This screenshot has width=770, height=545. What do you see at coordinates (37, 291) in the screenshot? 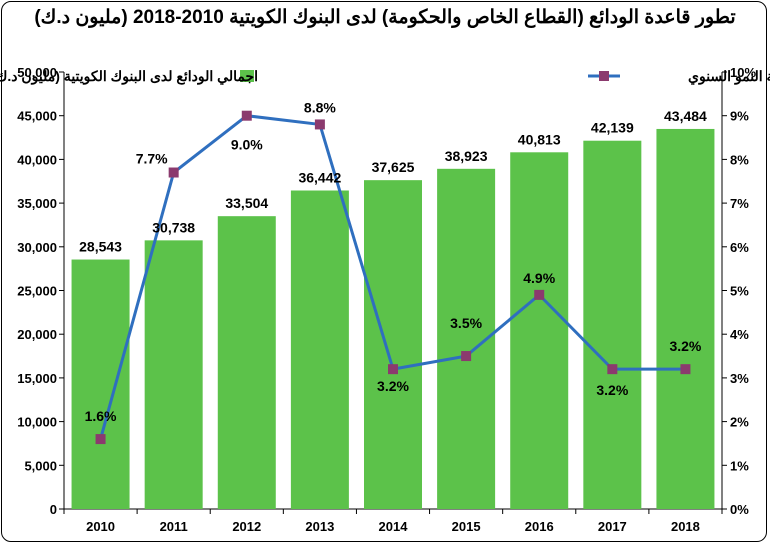
I see `y-left-tick-label: 25,000` at bounding box center [37, 291].